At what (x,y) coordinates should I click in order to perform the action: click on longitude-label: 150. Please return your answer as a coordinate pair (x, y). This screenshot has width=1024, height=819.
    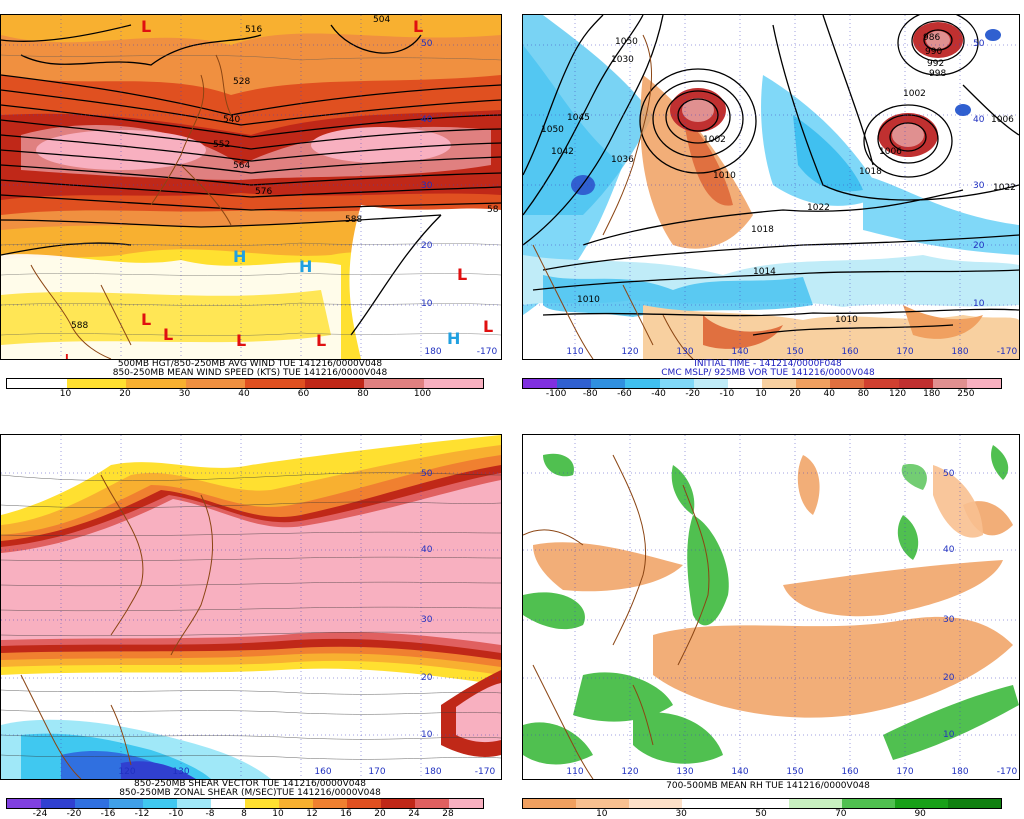
    Looking at the image, I should click on (795, 772).